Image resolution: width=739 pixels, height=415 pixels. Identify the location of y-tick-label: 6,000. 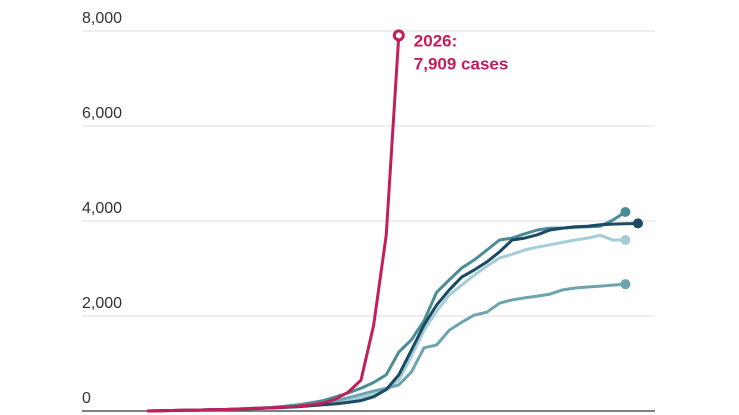
(102, 113).